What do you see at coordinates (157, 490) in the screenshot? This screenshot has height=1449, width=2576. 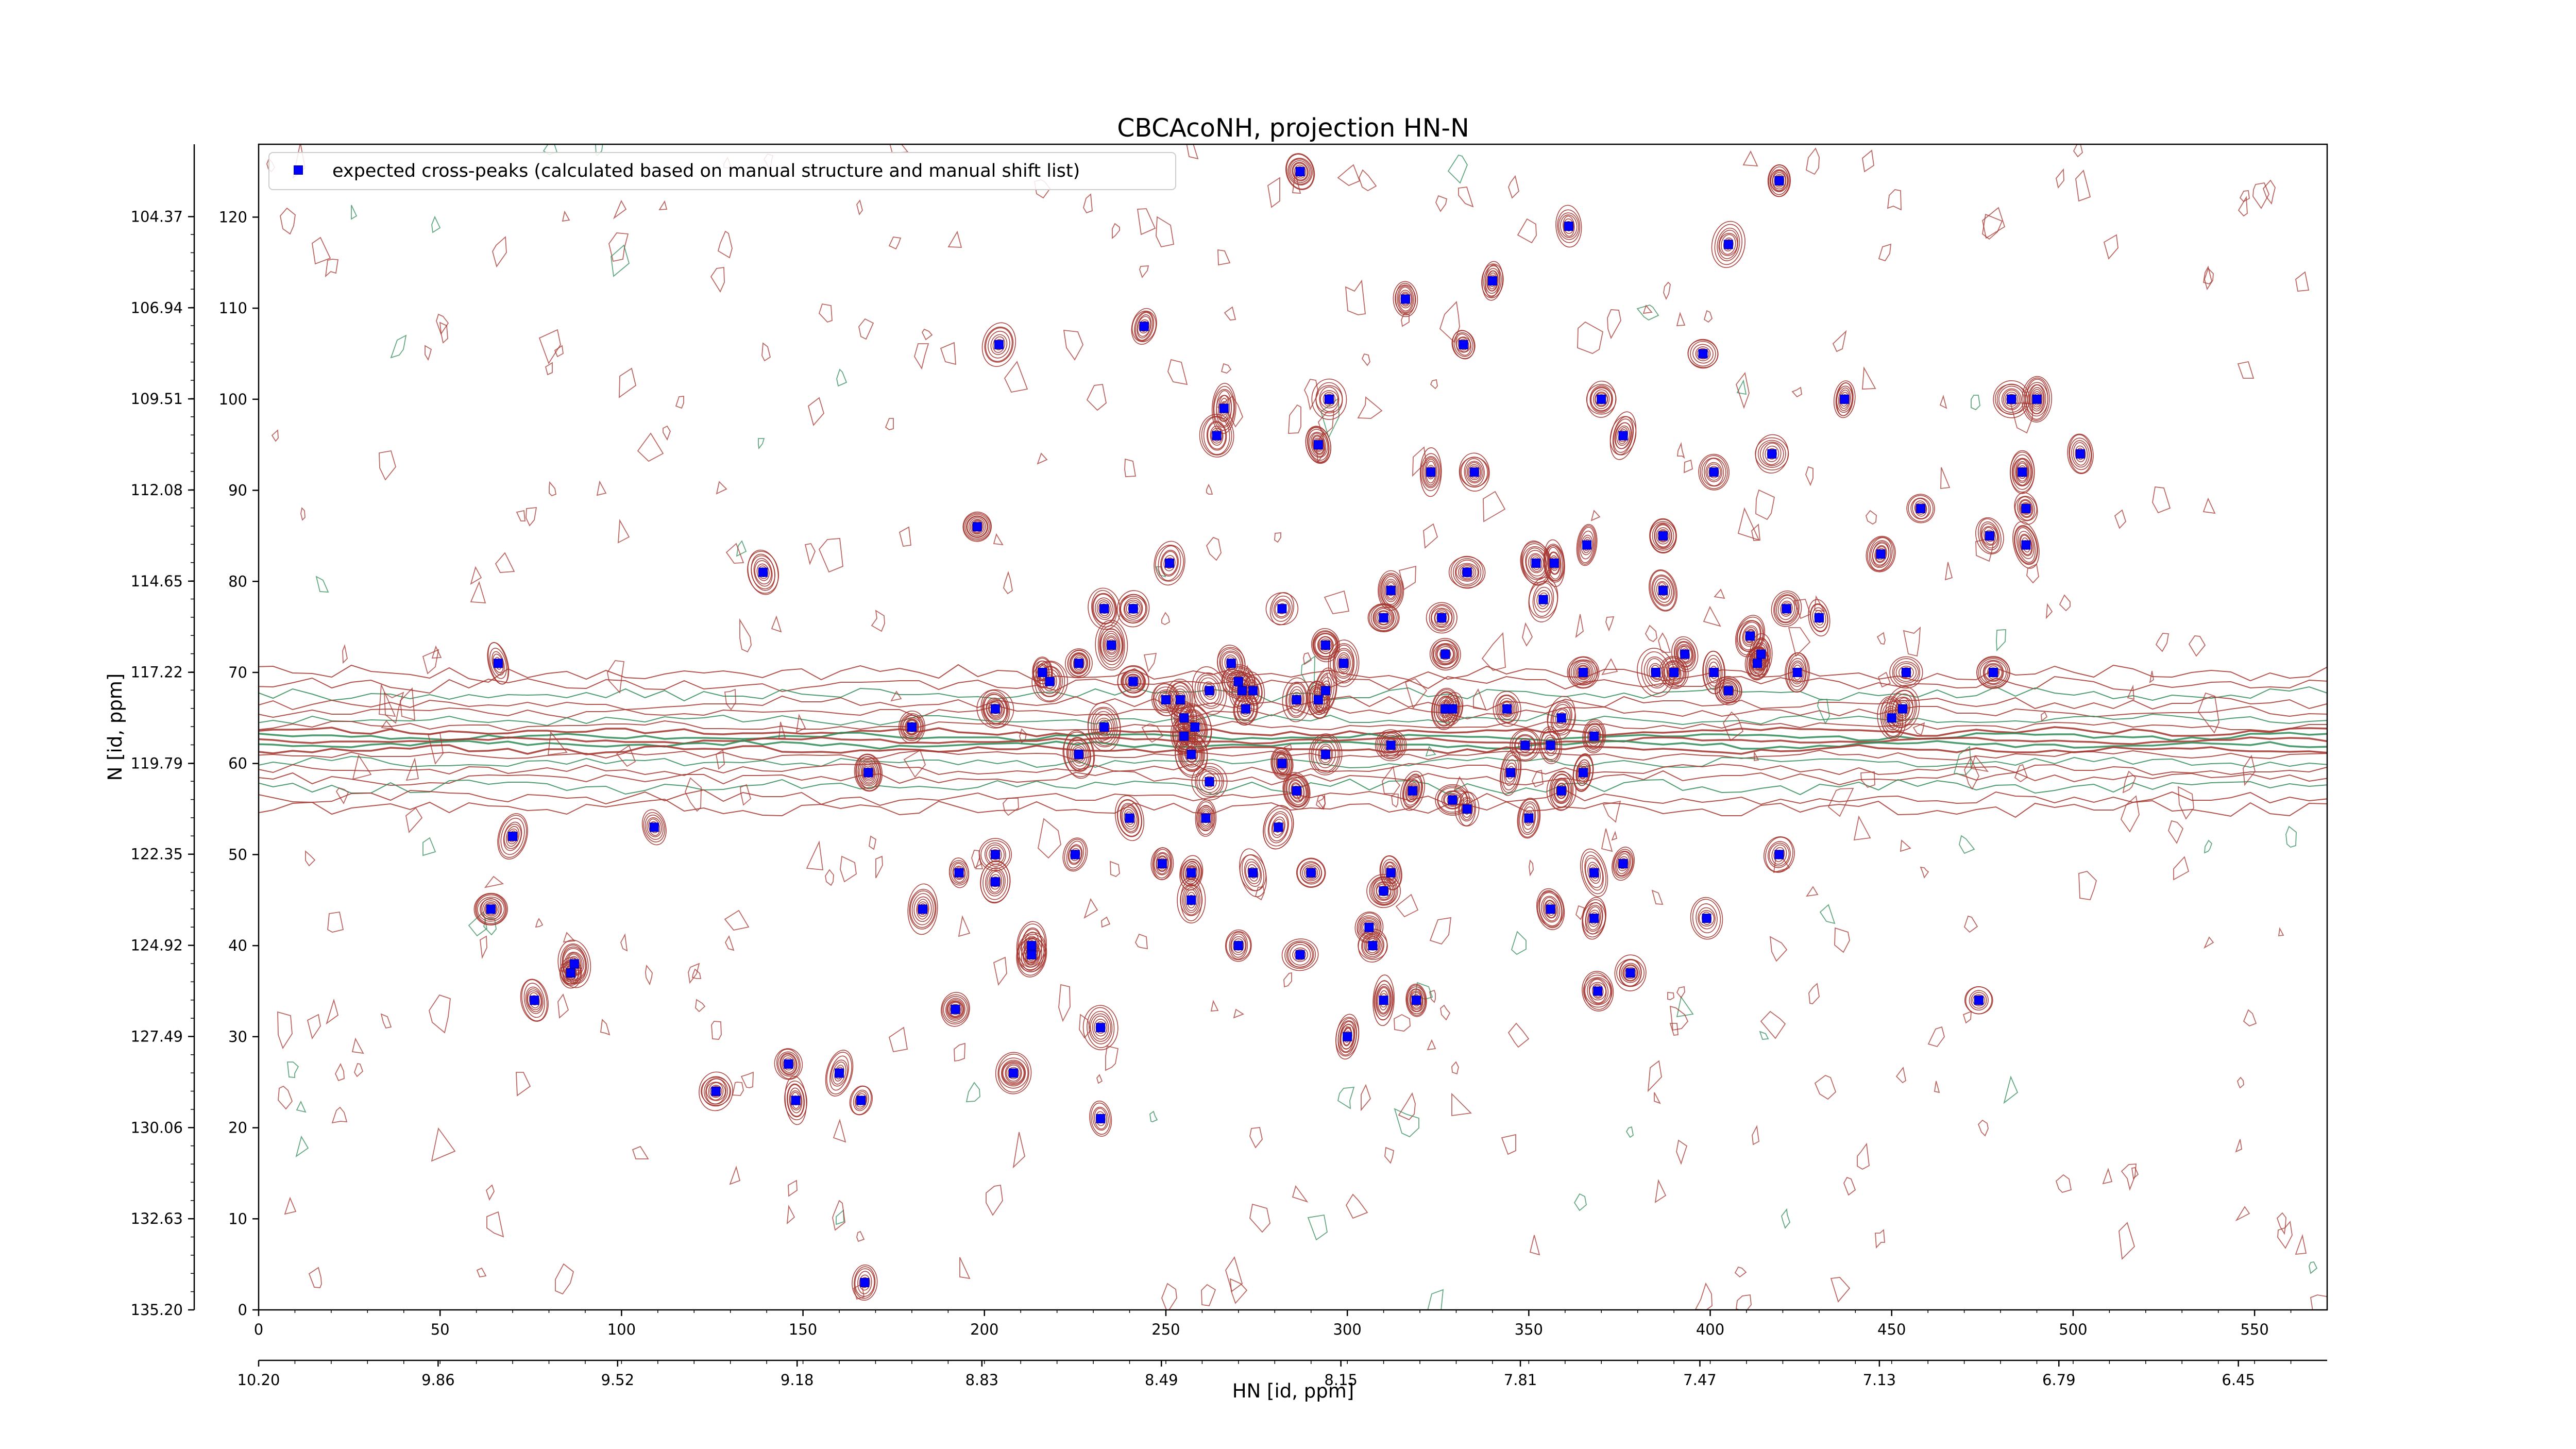 I see `y-ppm-tick-label: 112.08` at bounding box center [157, 490].